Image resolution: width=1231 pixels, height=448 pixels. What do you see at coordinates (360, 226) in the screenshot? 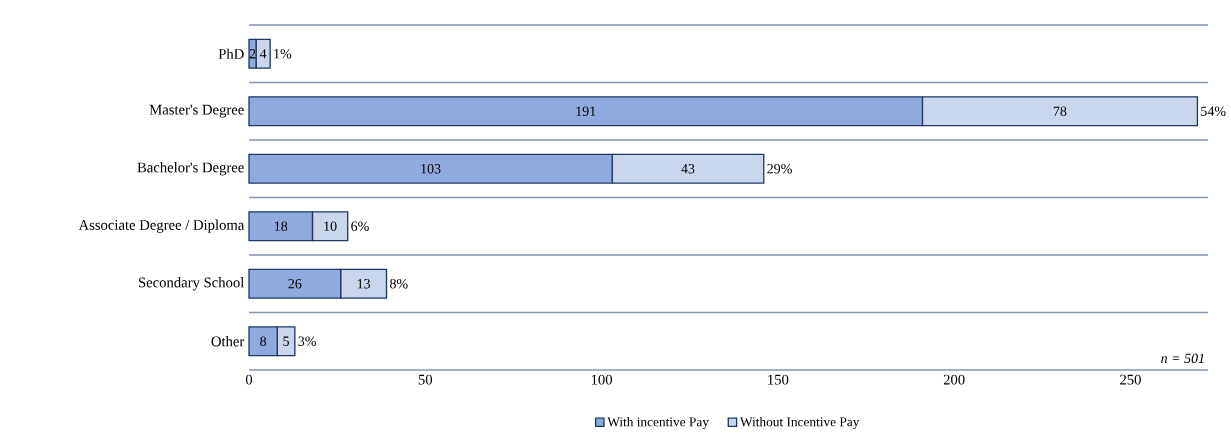
I see `annotation: 6%` at bounding box center [360, 226].